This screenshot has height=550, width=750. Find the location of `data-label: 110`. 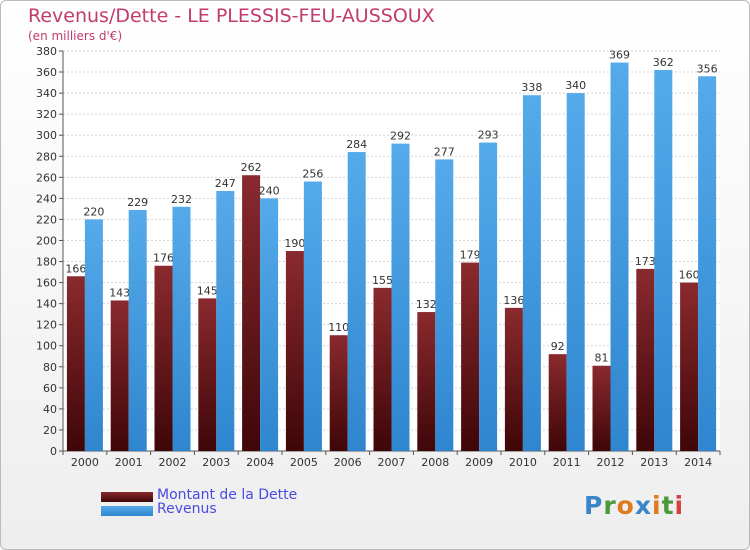

data-label: 110 is located at coordinates (338, 327).